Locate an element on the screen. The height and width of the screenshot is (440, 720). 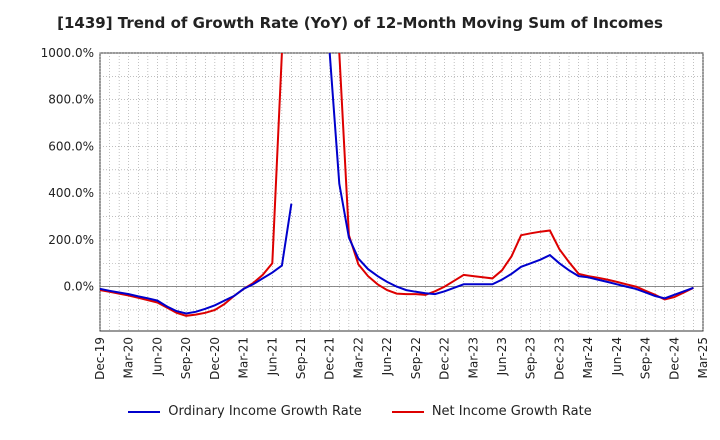
x-tick-label: Sep-24 is located at coordinates (646, 358).